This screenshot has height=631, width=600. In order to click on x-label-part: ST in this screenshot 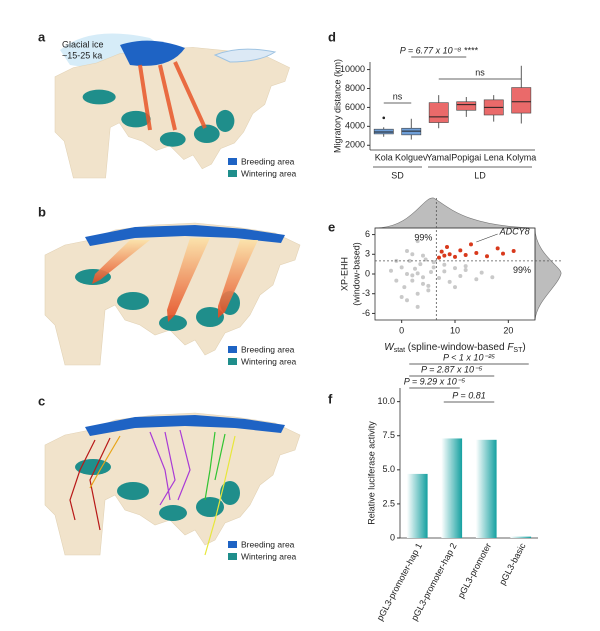, I will do `click(518, 350)`.